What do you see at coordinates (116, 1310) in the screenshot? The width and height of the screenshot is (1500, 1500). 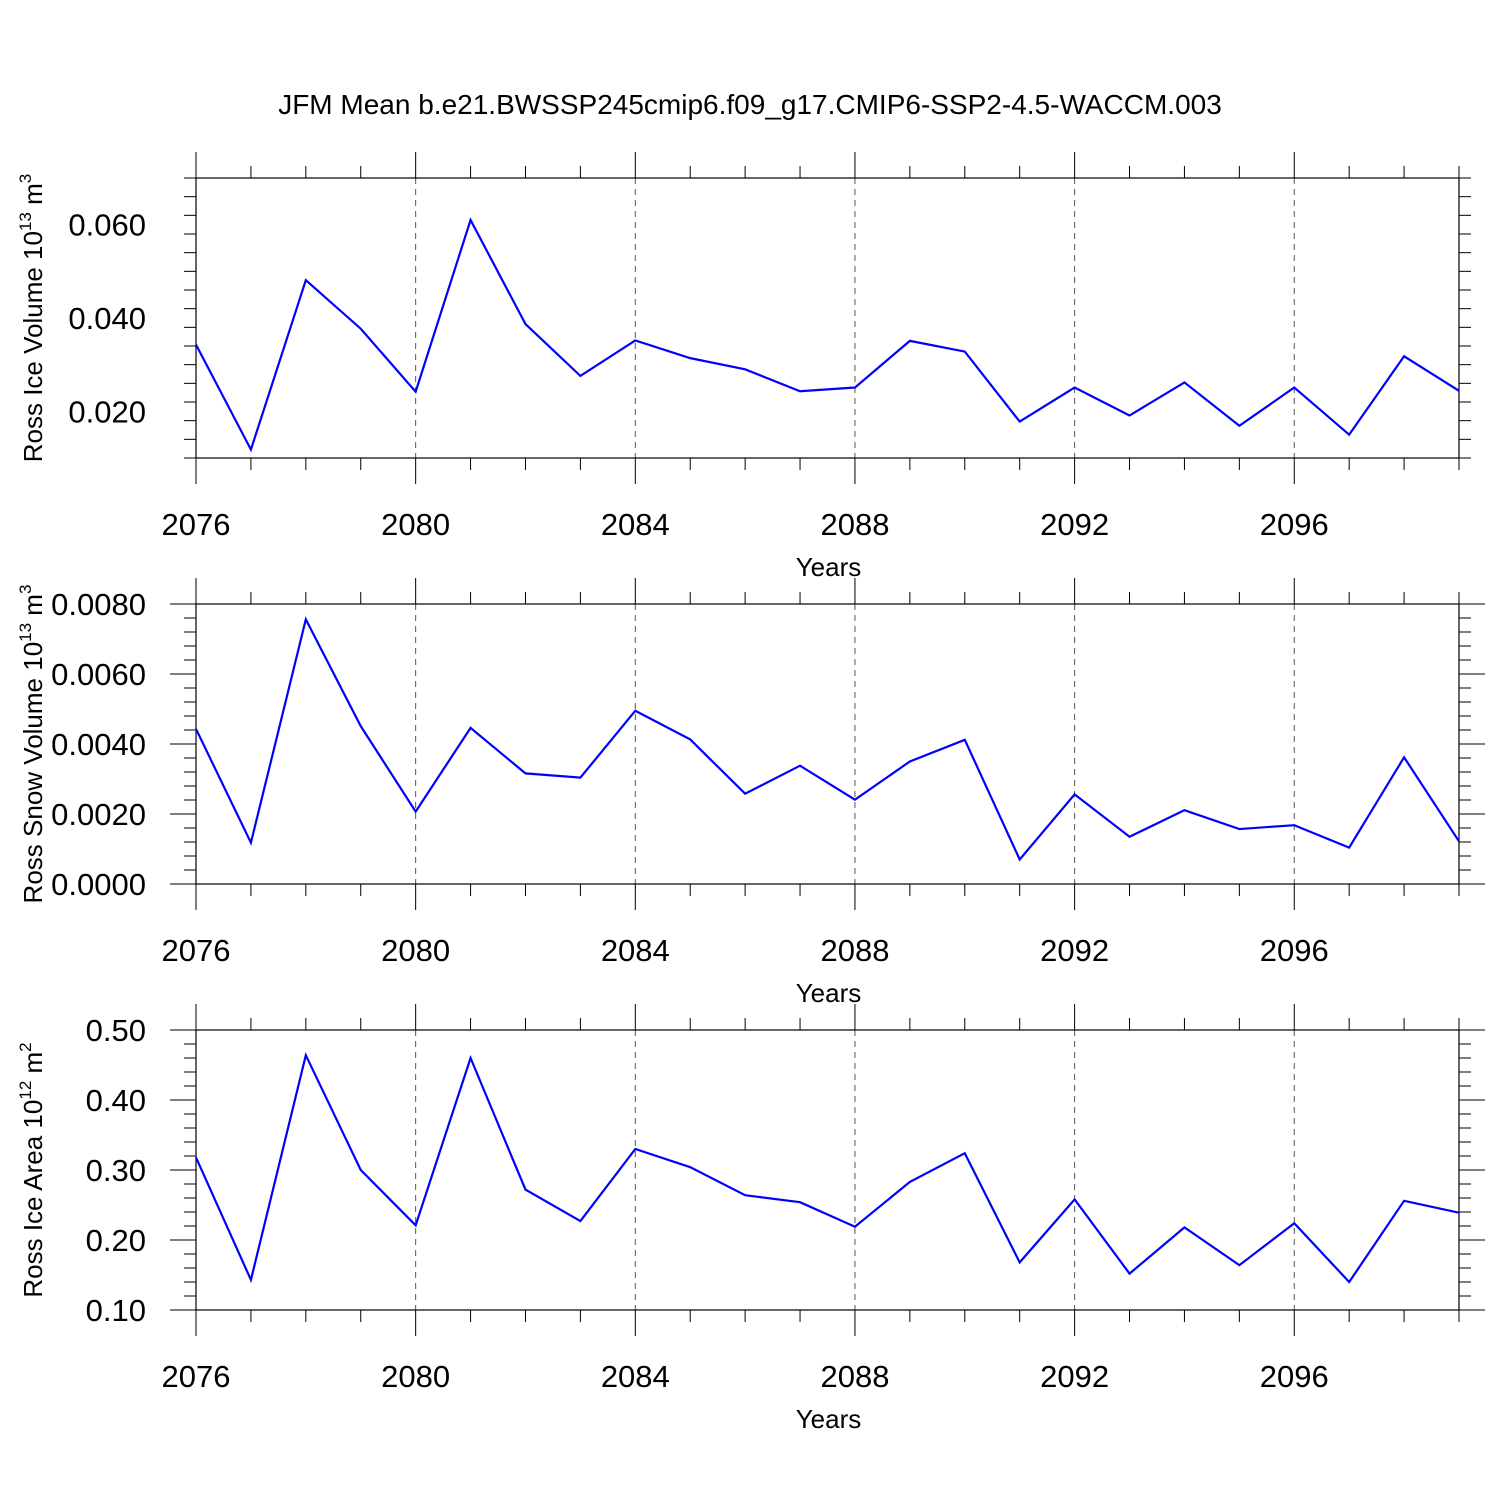 I see `y-tick-label: 0.10` at bounding box center [116, 1310].